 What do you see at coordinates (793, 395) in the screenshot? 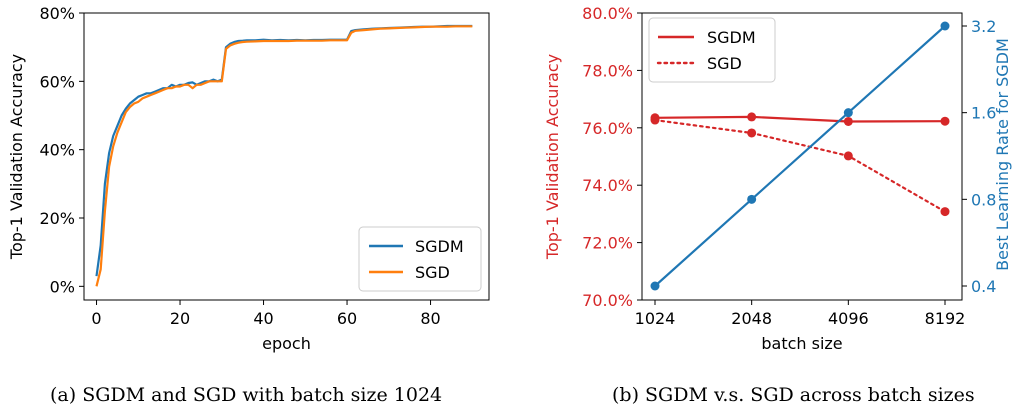
I see `caption-b: (b) SGDM v.s. SGD across batch sizes` at bounding box center [793, 395].